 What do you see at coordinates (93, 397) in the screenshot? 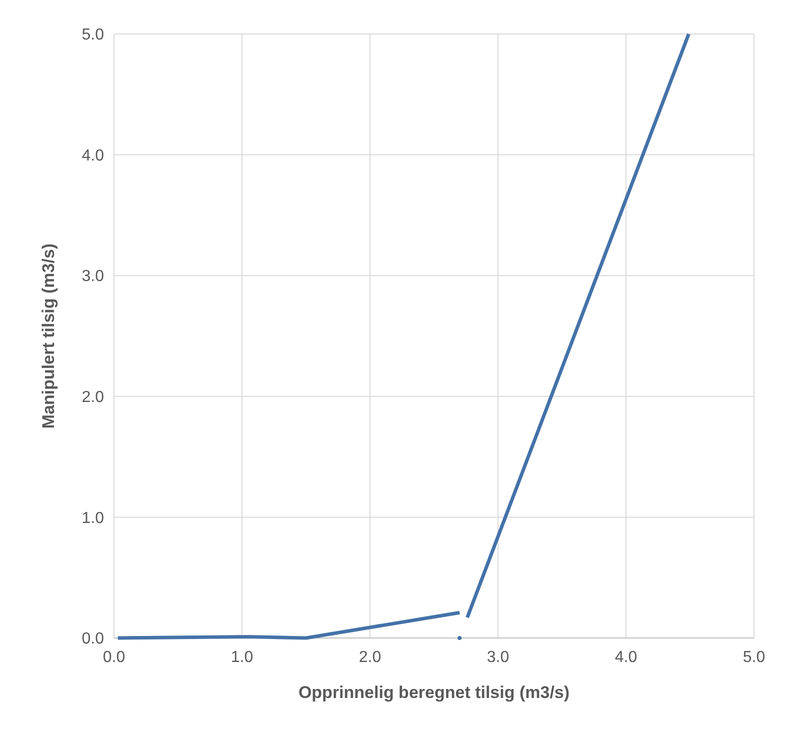
I see `y-tick-label: 2.0` at bounding box center [93, 397].